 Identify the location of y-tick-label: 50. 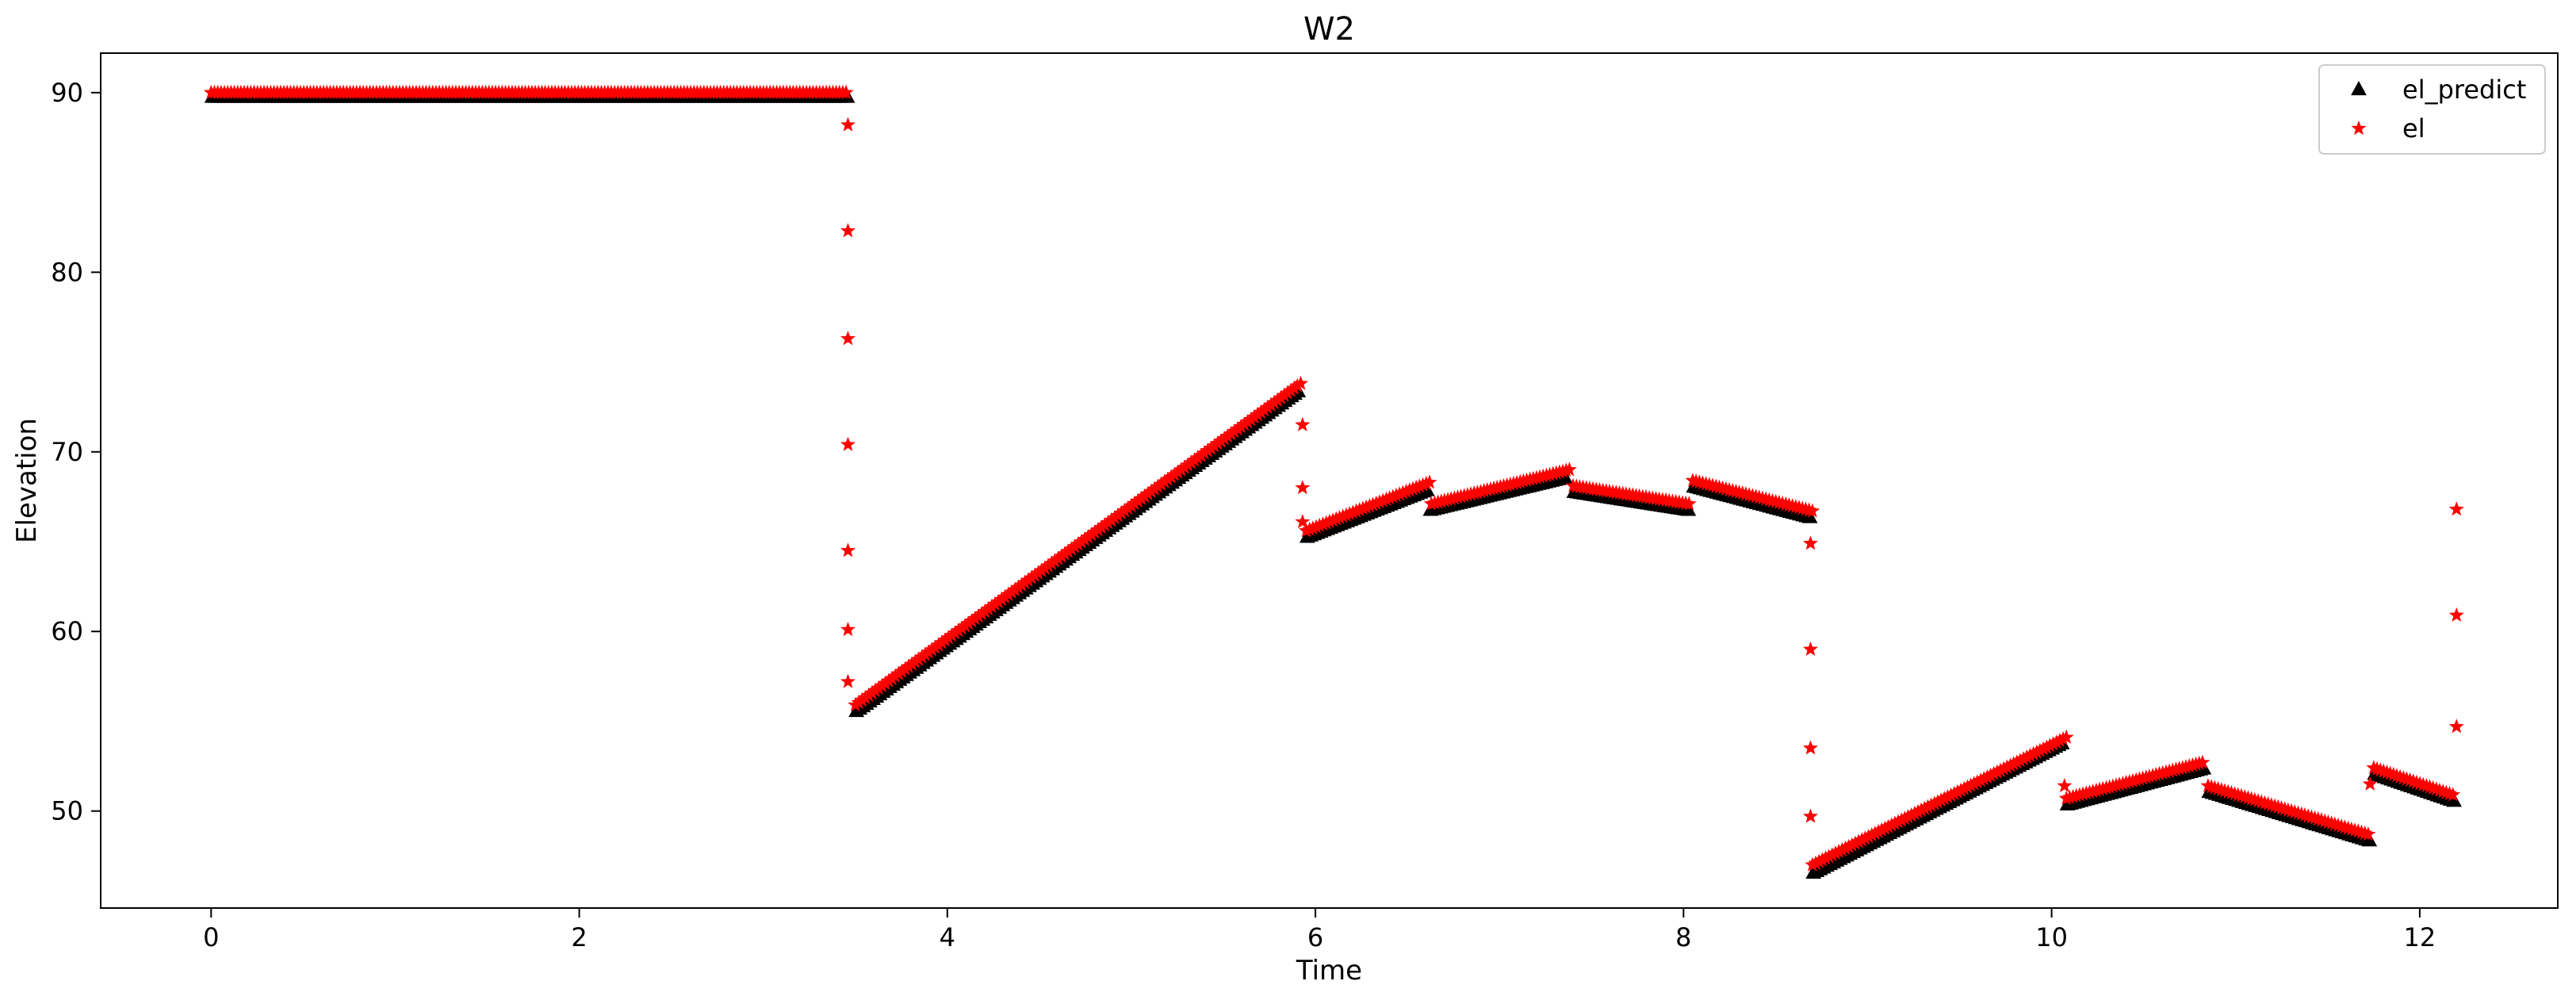
(67, 811).